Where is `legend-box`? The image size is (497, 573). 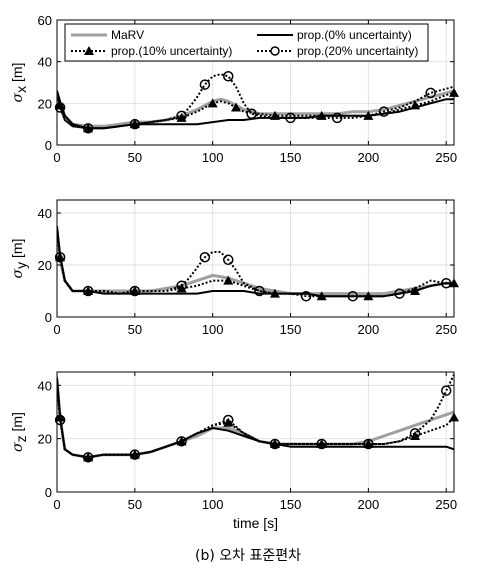 legend-box is located at coordinates (246, 42).